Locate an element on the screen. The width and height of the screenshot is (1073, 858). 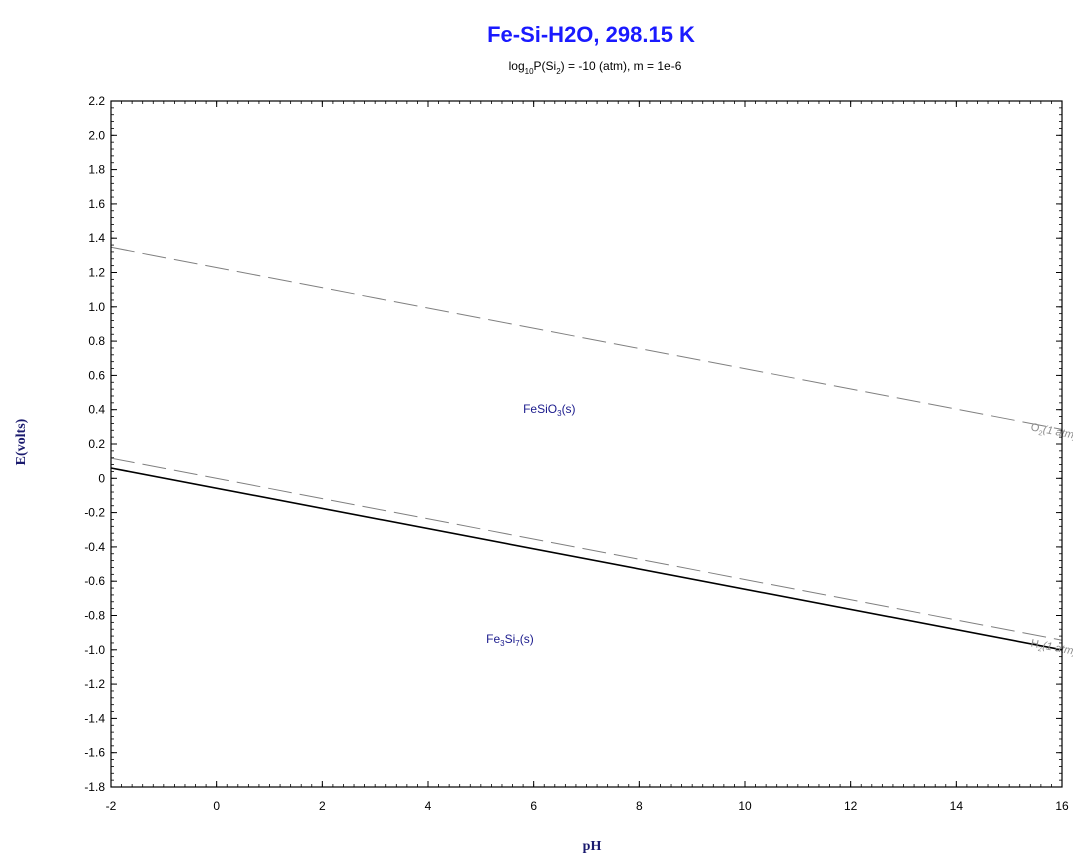
y-tick-label: -1.4 is located at coordinates (94, 718).